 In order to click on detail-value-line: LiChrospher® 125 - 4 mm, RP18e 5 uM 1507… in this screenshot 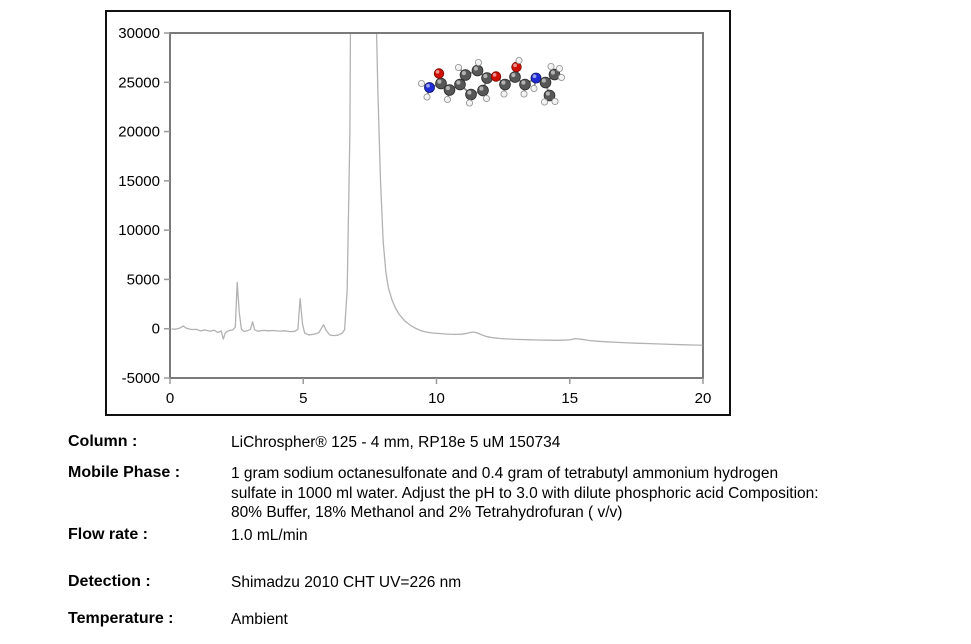, I will do `click(396, 442)`.